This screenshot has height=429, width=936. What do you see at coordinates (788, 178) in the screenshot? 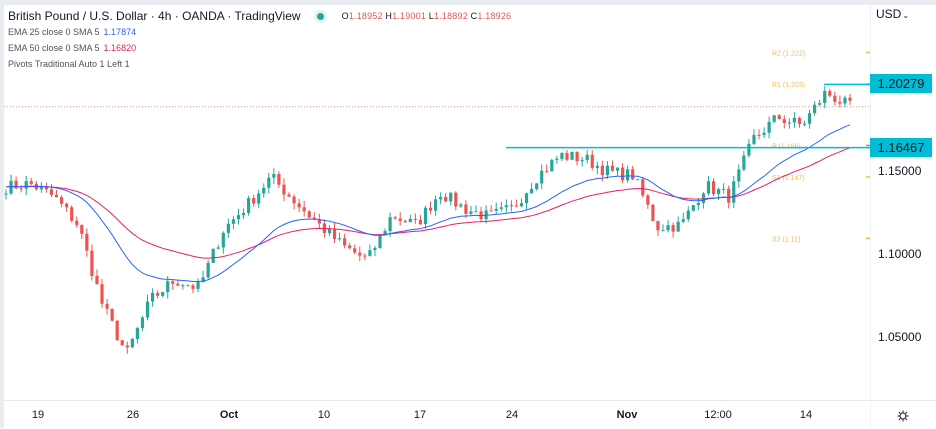
I see `pivot-label: S1 (1.147)` at bounding box center [788, 178].